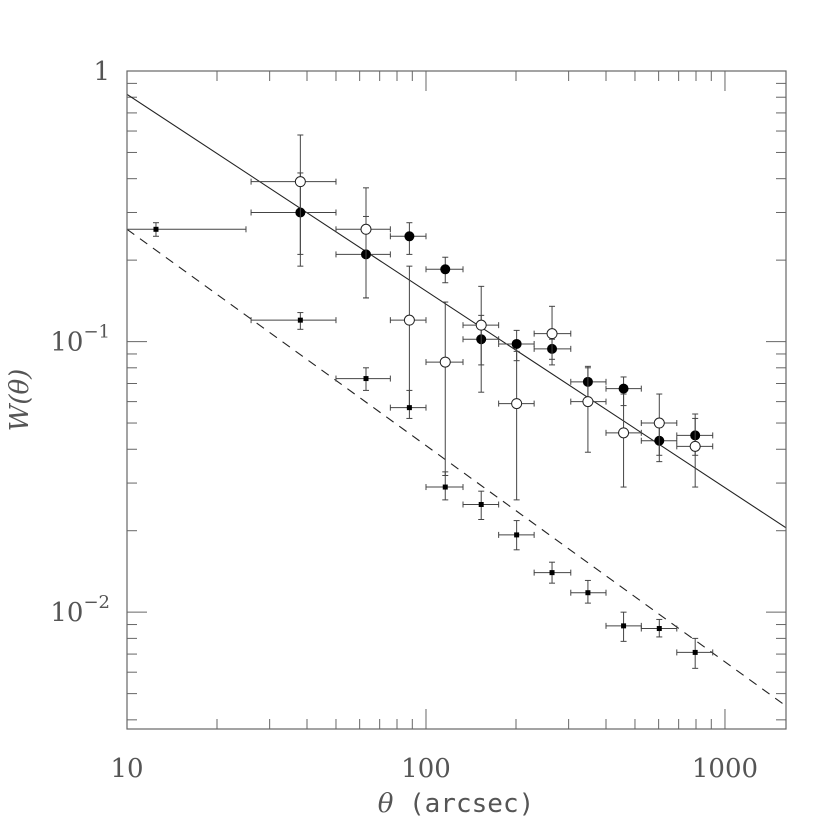  What do you see at coordinates (725, 769) in the screenshot?
I see `x-tick-label: 1000` at bounding box center [725, 769].